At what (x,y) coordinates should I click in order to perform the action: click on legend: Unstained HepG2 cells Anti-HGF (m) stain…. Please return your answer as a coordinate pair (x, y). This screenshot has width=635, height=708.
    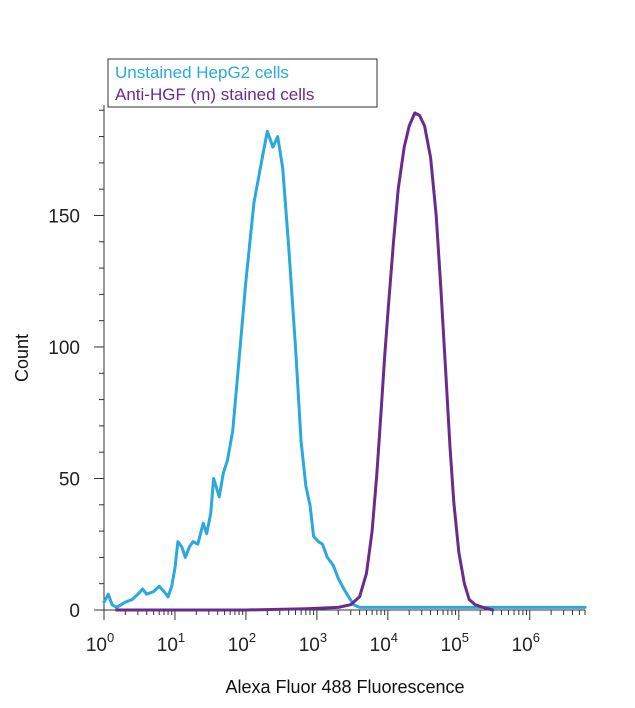
    Looking at the image, I should click on (242, 83).